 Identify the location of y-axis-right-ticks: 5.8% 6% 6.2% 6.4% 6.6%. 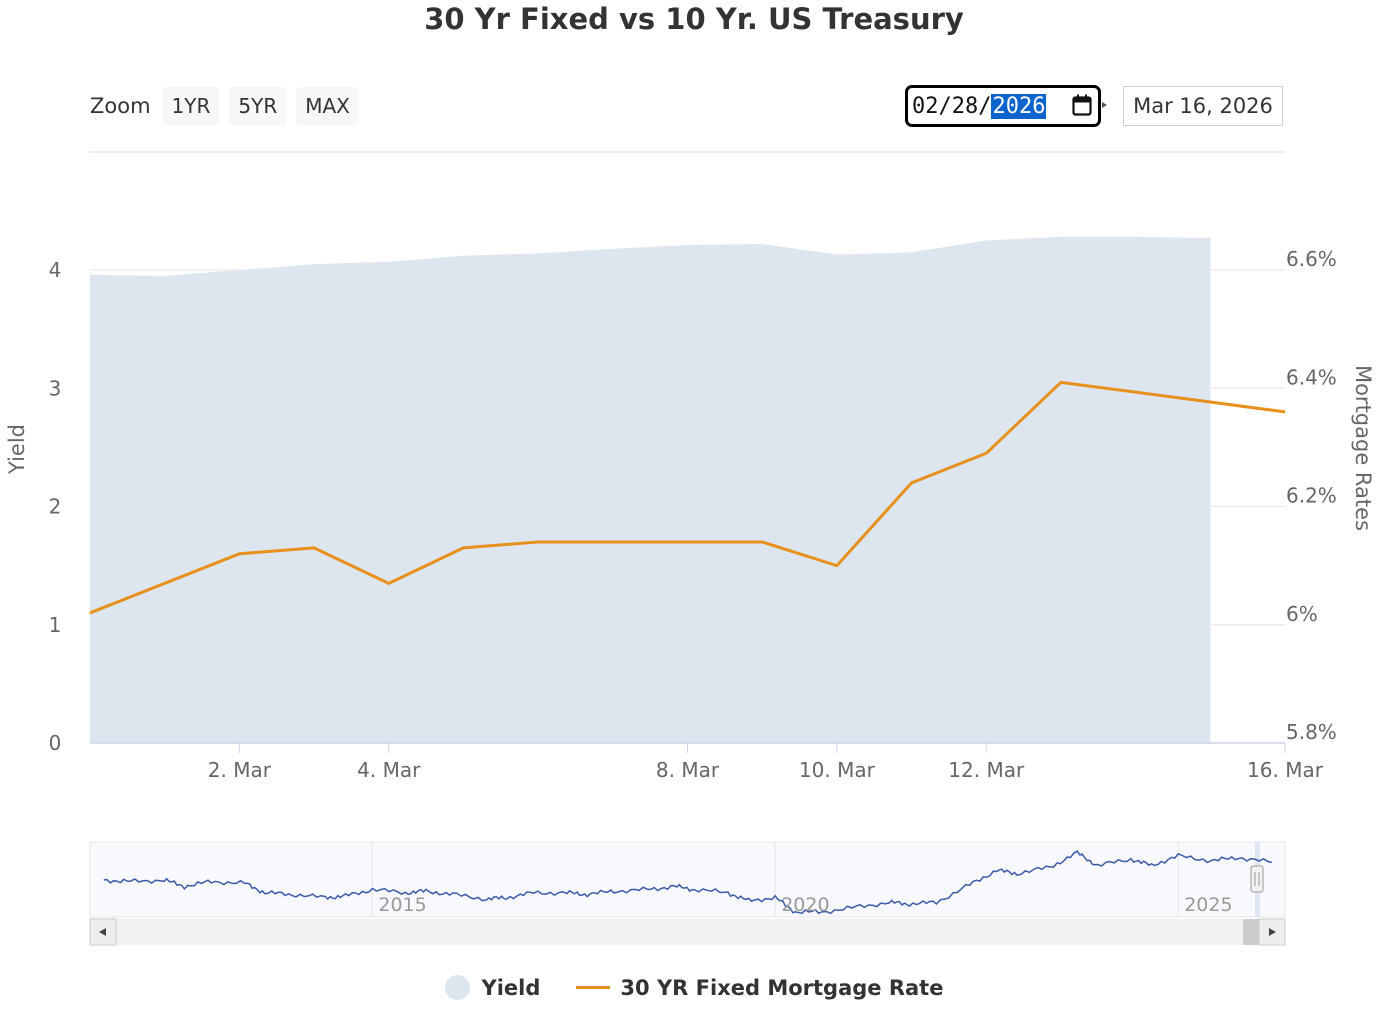
(1311, 495).